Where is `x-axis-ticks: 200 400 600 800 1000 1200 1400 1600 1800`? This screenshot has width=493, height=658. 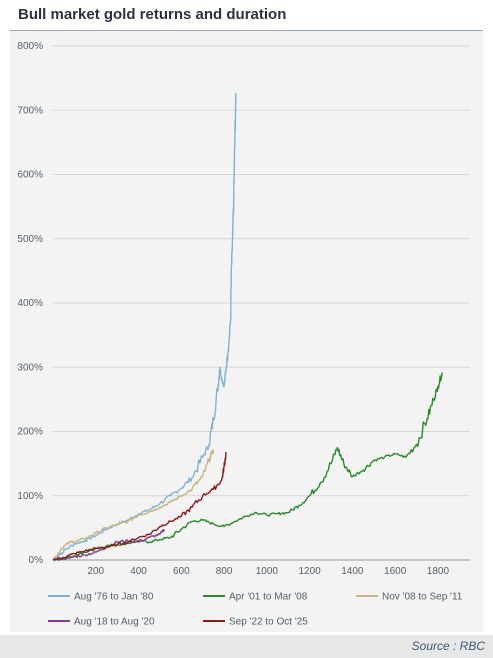 x-axis-ticks: 200 400 600 800 1000 1200 1400 1600 1800 is located at coordinates (268, 571).